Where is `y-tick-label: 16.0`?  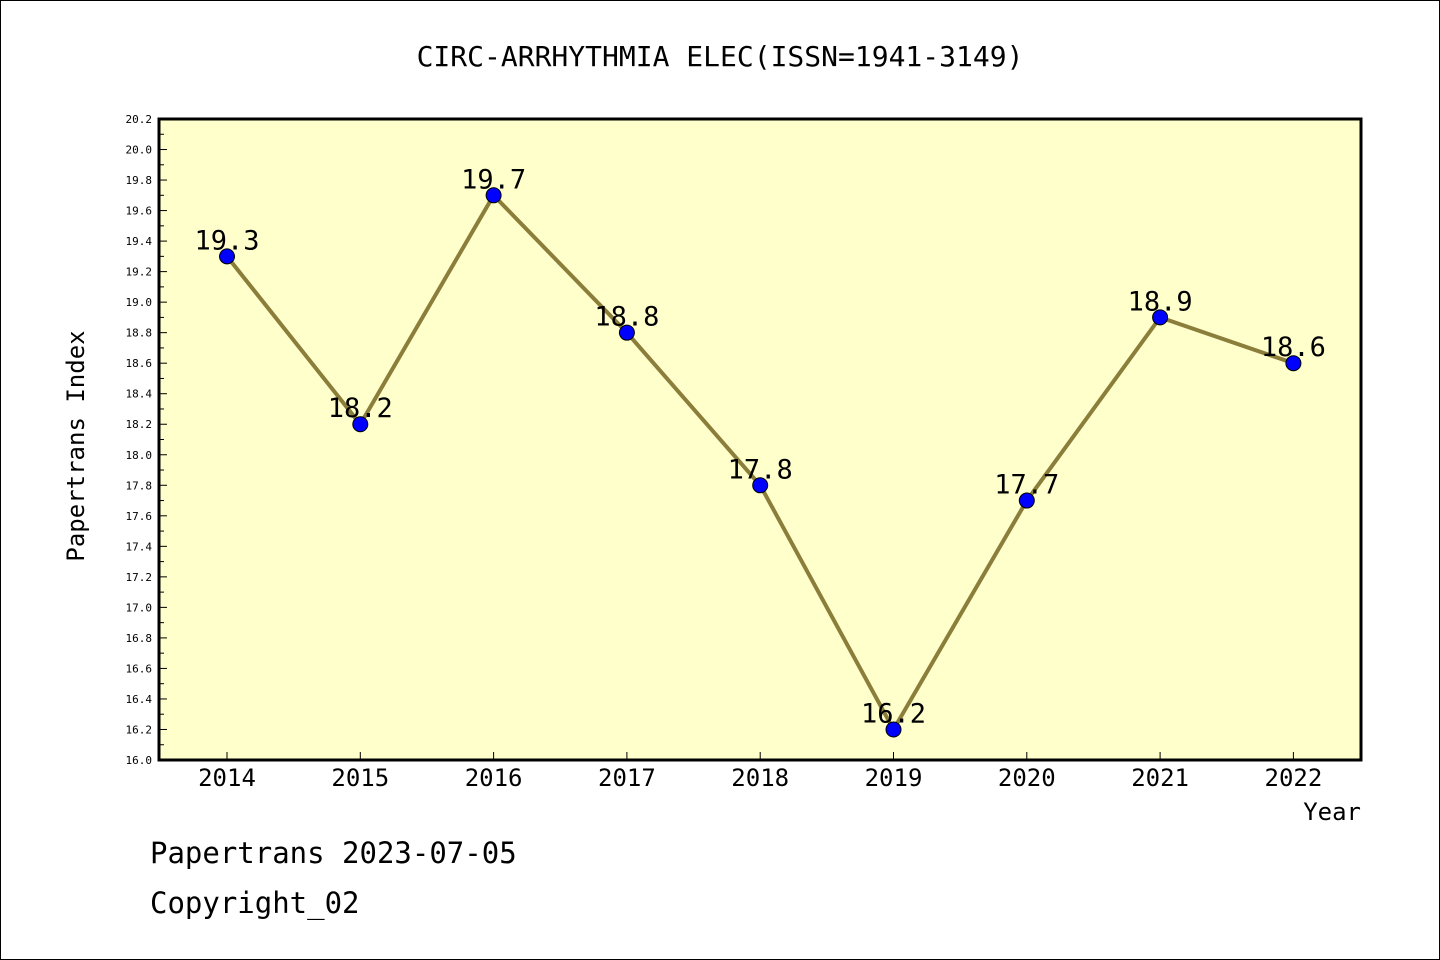 y-tick-label: 16.0 is located at coordinates (139, 760).